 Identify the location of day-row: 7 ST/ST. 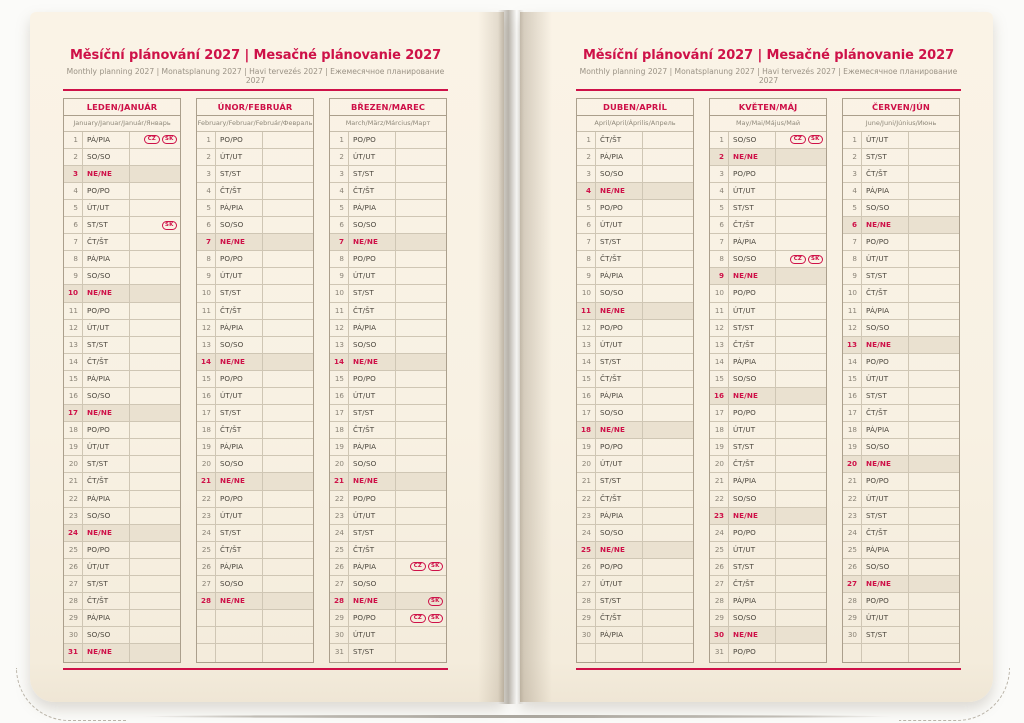
(635, 243).